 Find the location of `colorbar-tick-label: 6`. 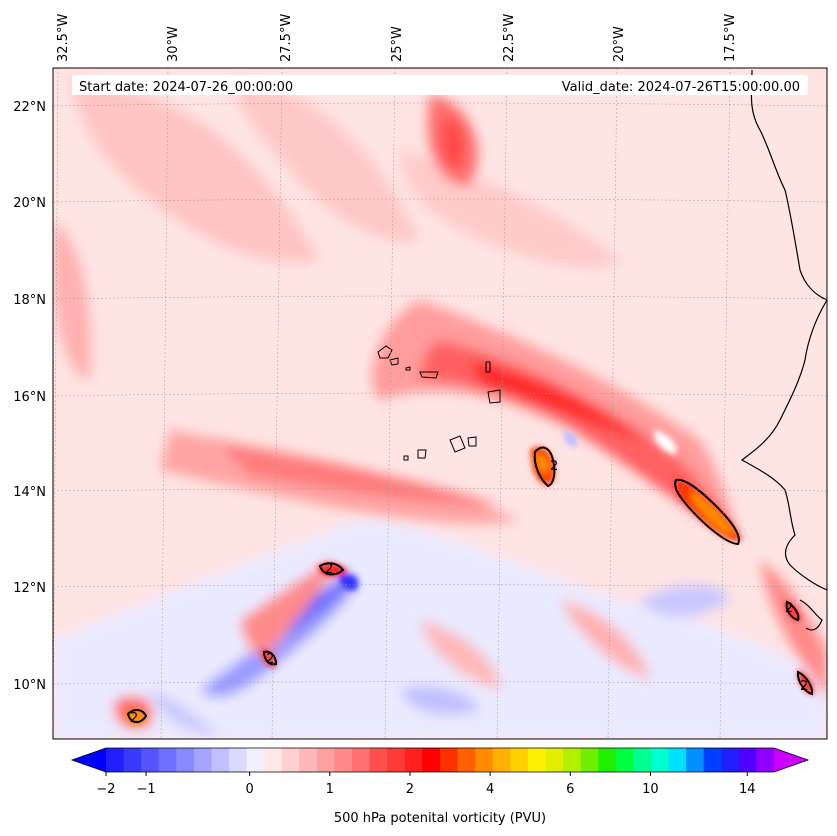

colorbar-tick-label: 6 is located at coordinates (570, 789).